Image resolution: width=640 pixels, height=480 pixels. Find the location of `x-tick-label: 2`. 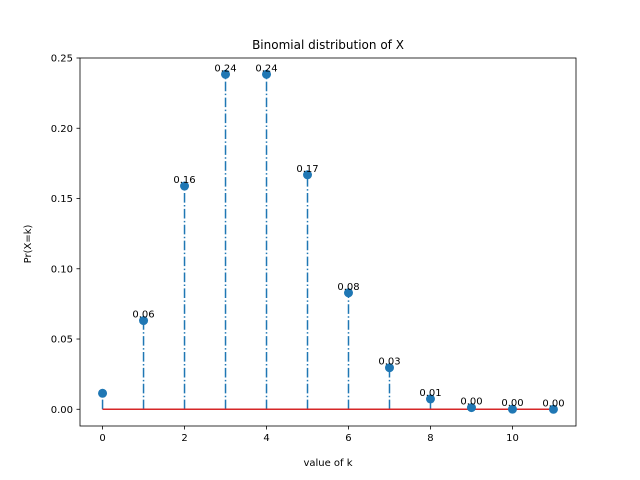

x-tick-label: 2 is located at coordinates (184, 438).